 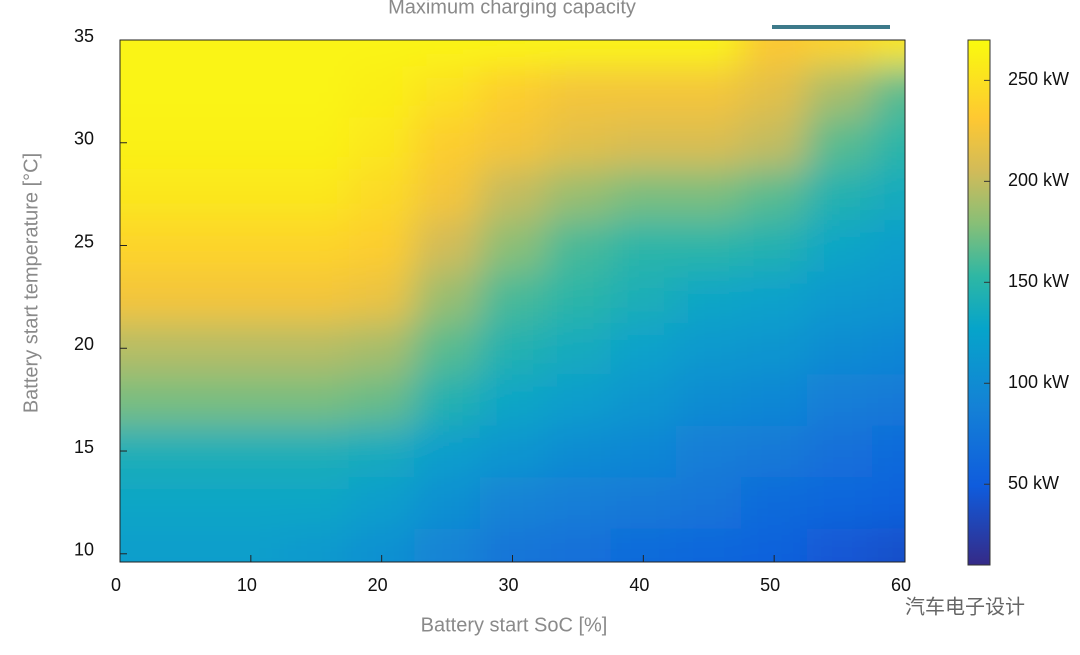 I want to click on x-tick-label: 20, so click(x=378, y=585).